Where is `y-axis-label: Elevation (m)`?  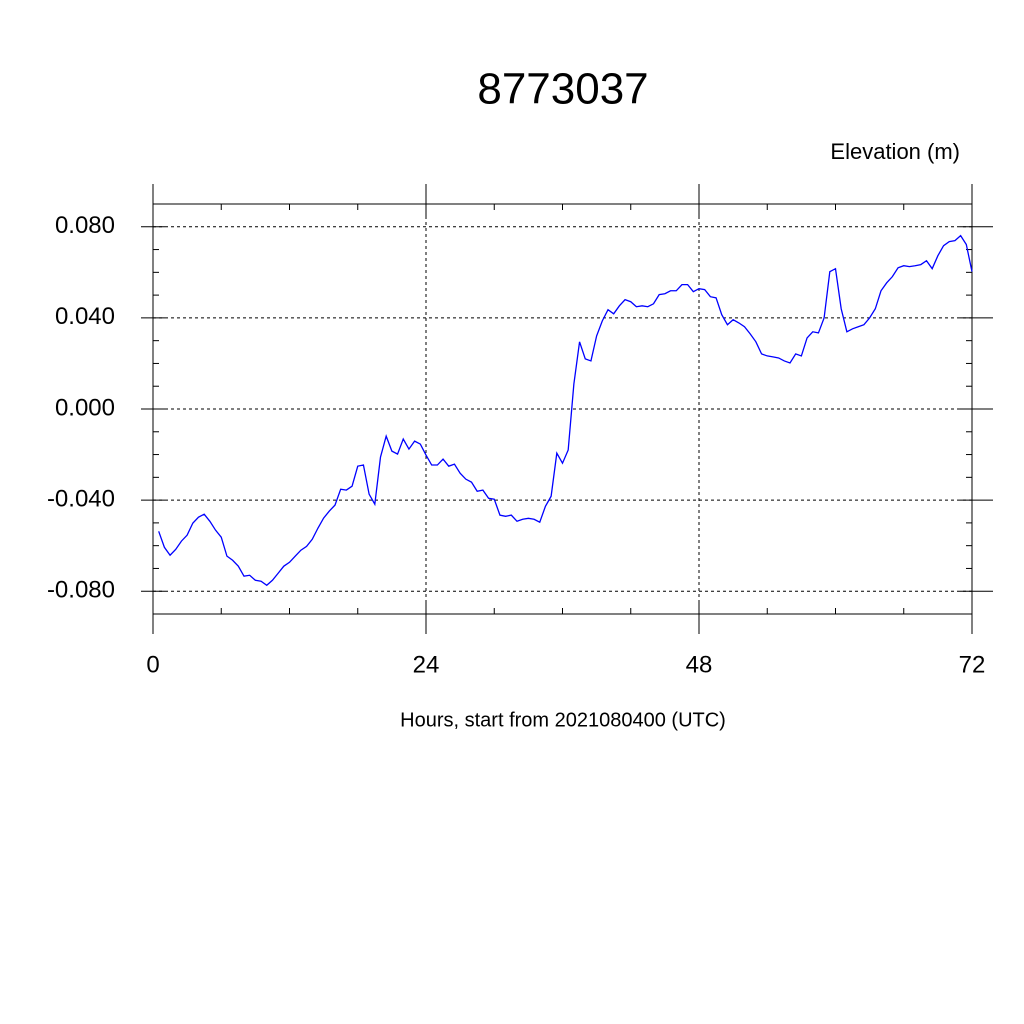
y-axis-label: Elevation (m) is located at coordinates (895, 151).